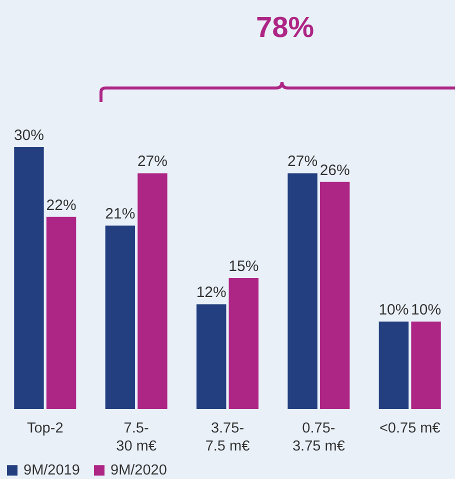  Describe the element at coordinates (243, 266) in the screenshot. I see `data-label: 15%` at that location.